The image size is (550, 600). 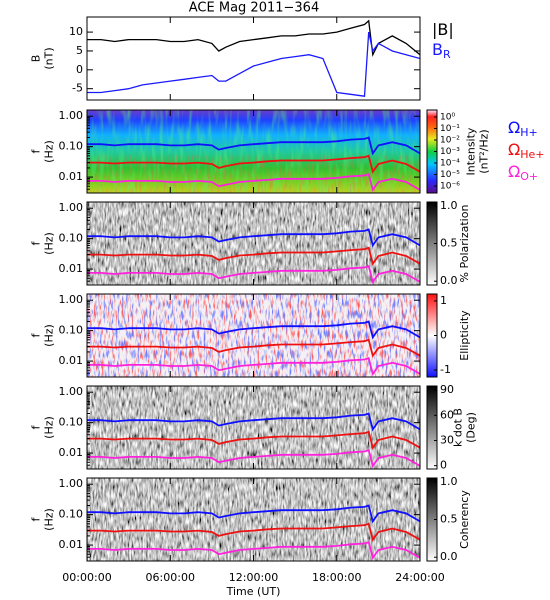 What do you see at coordinates (36, 59) in the screenshot?
I see `y-axis-label: B` at bounding box center [36, 59].